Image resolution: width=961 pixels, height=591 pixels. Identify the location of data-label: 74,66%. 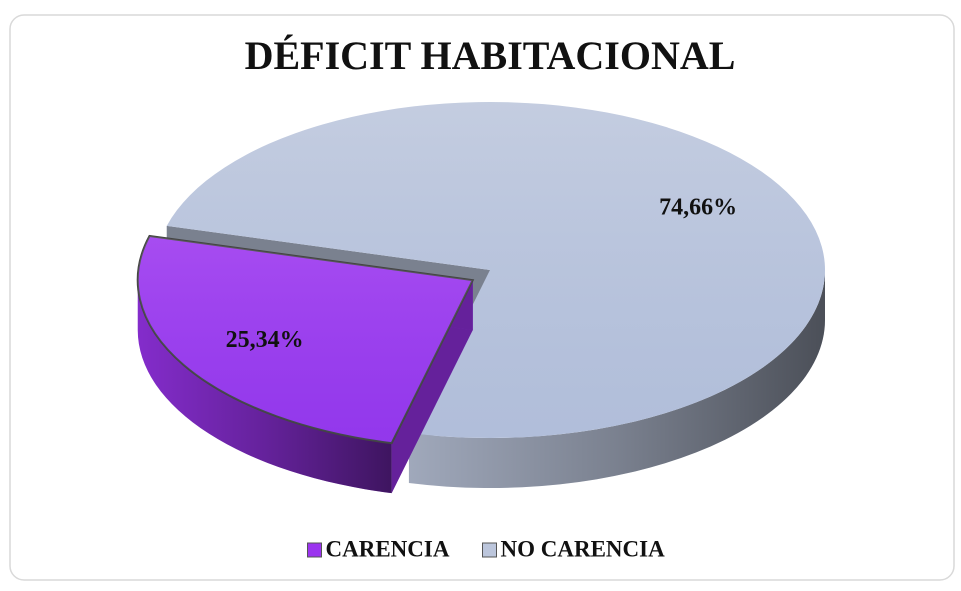
(698, 207).